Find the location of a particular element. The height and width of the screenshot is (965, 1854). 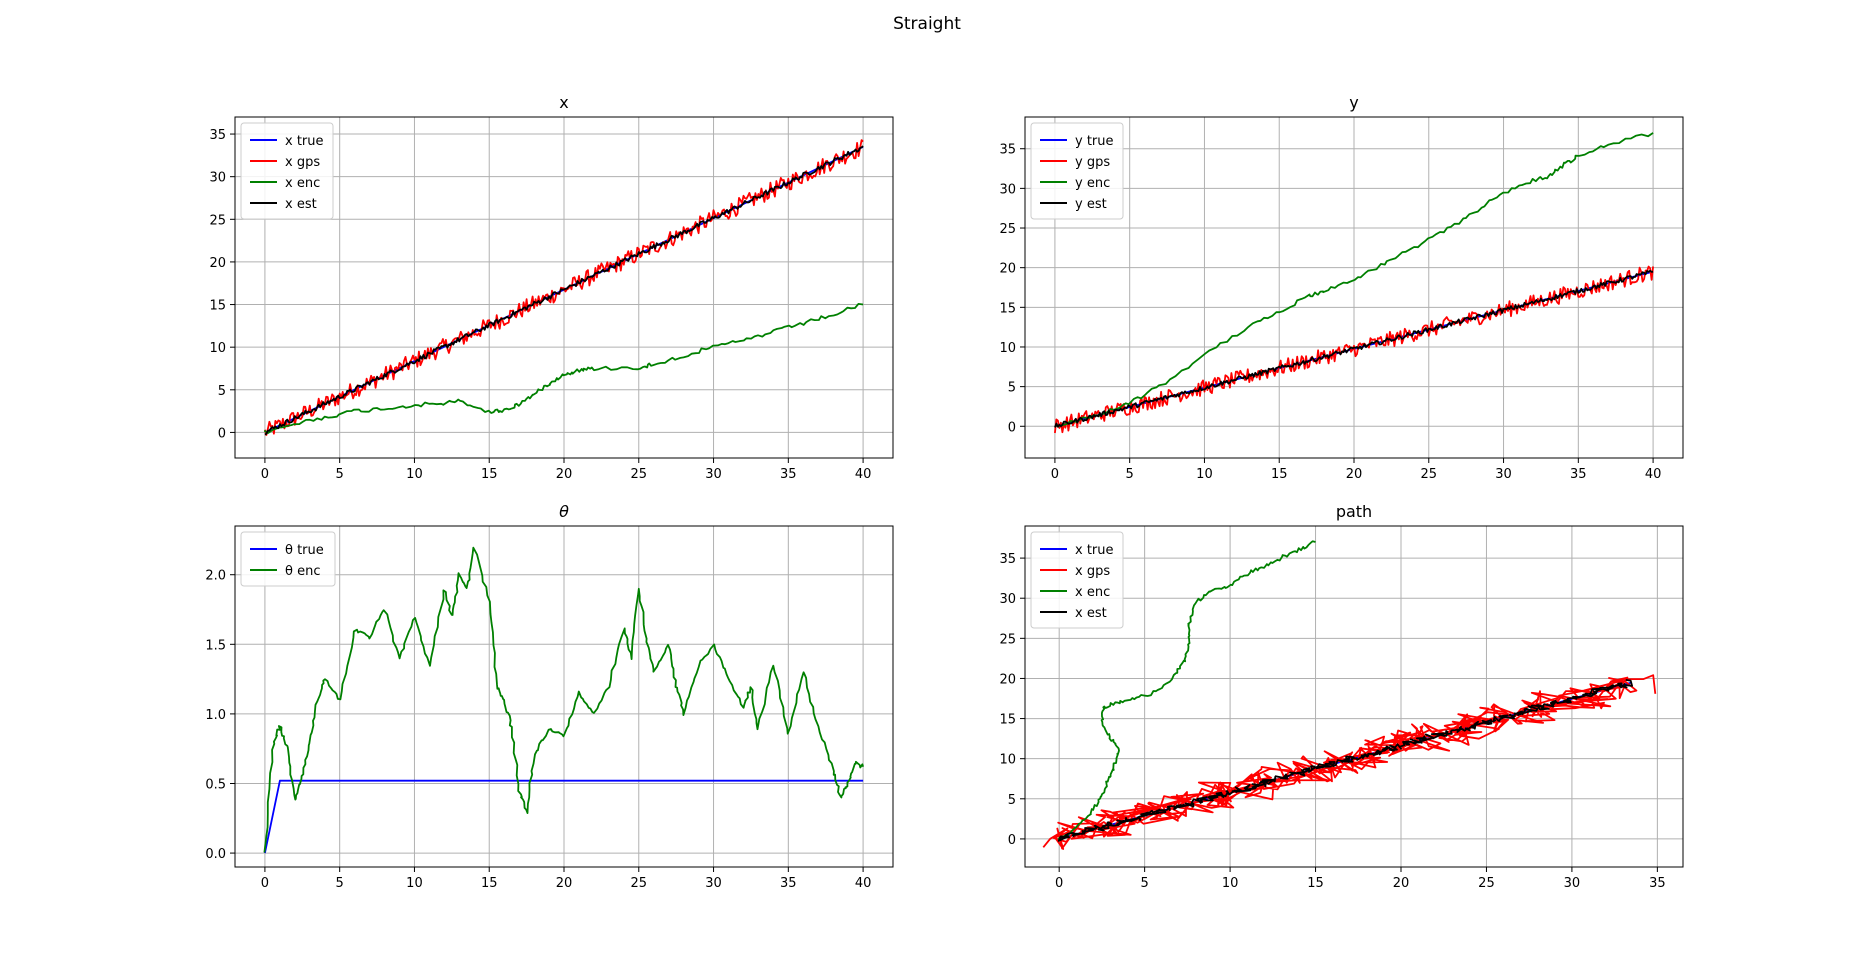

y-tick-label: 1.0 is located at coordinates (215, 715).